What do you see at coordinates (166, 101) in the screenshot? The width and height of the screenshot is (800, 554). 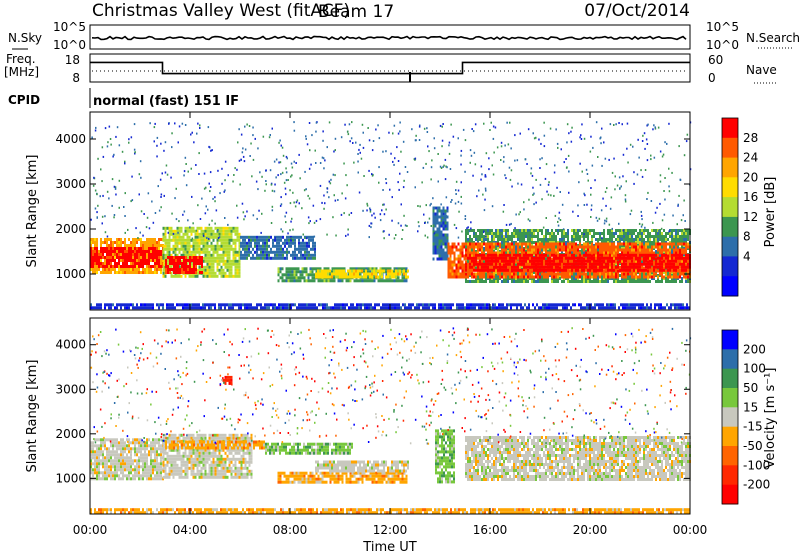 I see `cpid-value: normal (fast) 151 IF` at bounding box center [166, 101].